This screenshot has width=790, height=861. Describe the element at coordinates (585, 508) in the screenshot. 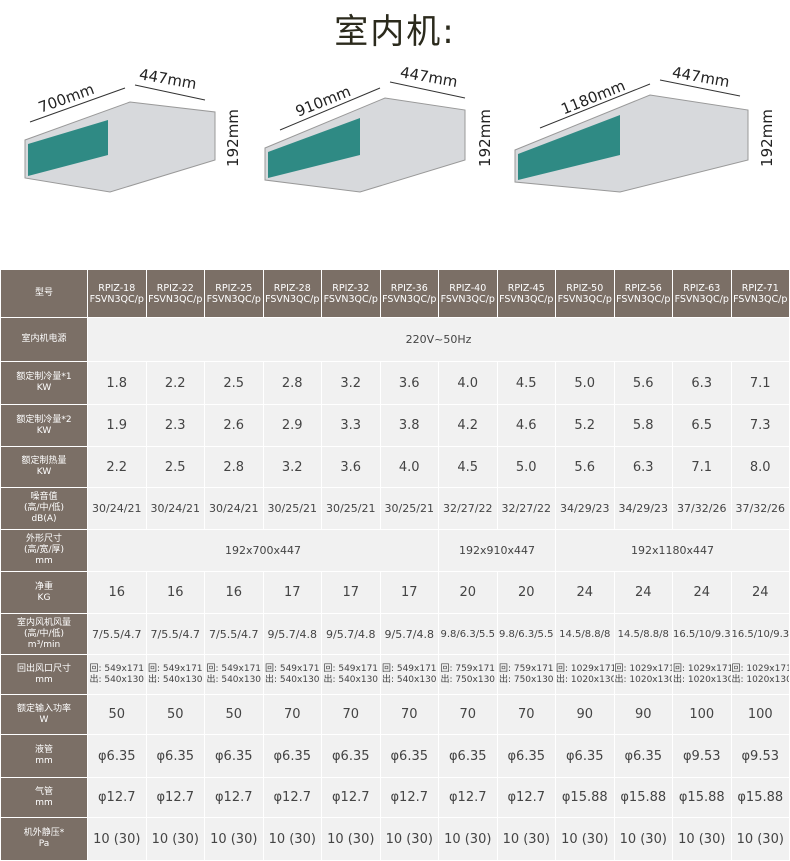

I see `spec-cell: 34/29/23` at that location.